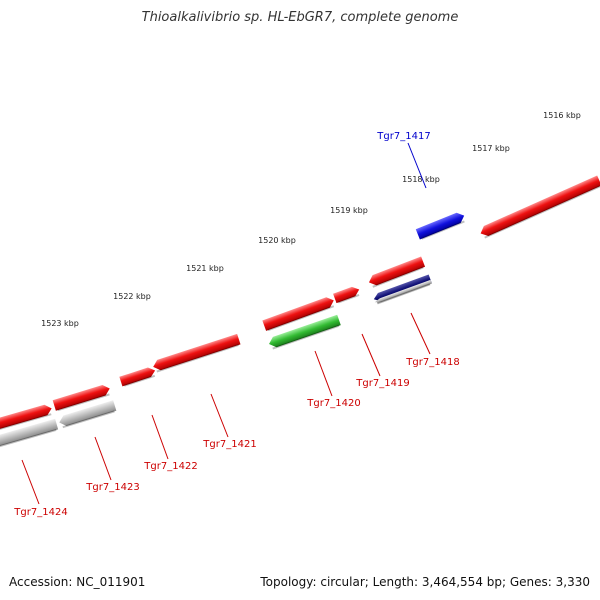 Image resolution: width=600 pixels, height=600 pixels. Describe the element at coordinates (491, 148) in the screenshot. I see `kbp-label: 1517 kbp` at that location.